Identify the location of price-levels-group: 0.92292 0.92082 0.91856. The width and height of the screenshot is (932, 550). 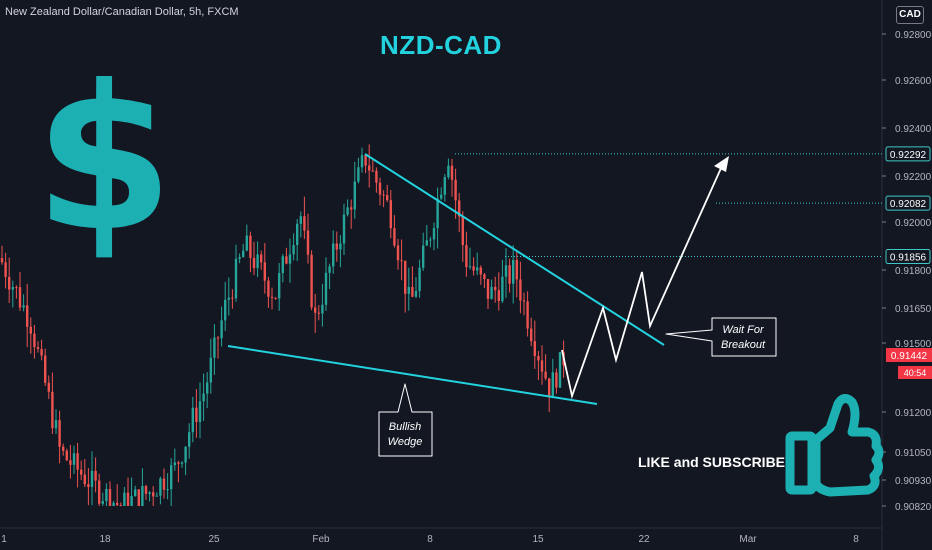
(693, 205).